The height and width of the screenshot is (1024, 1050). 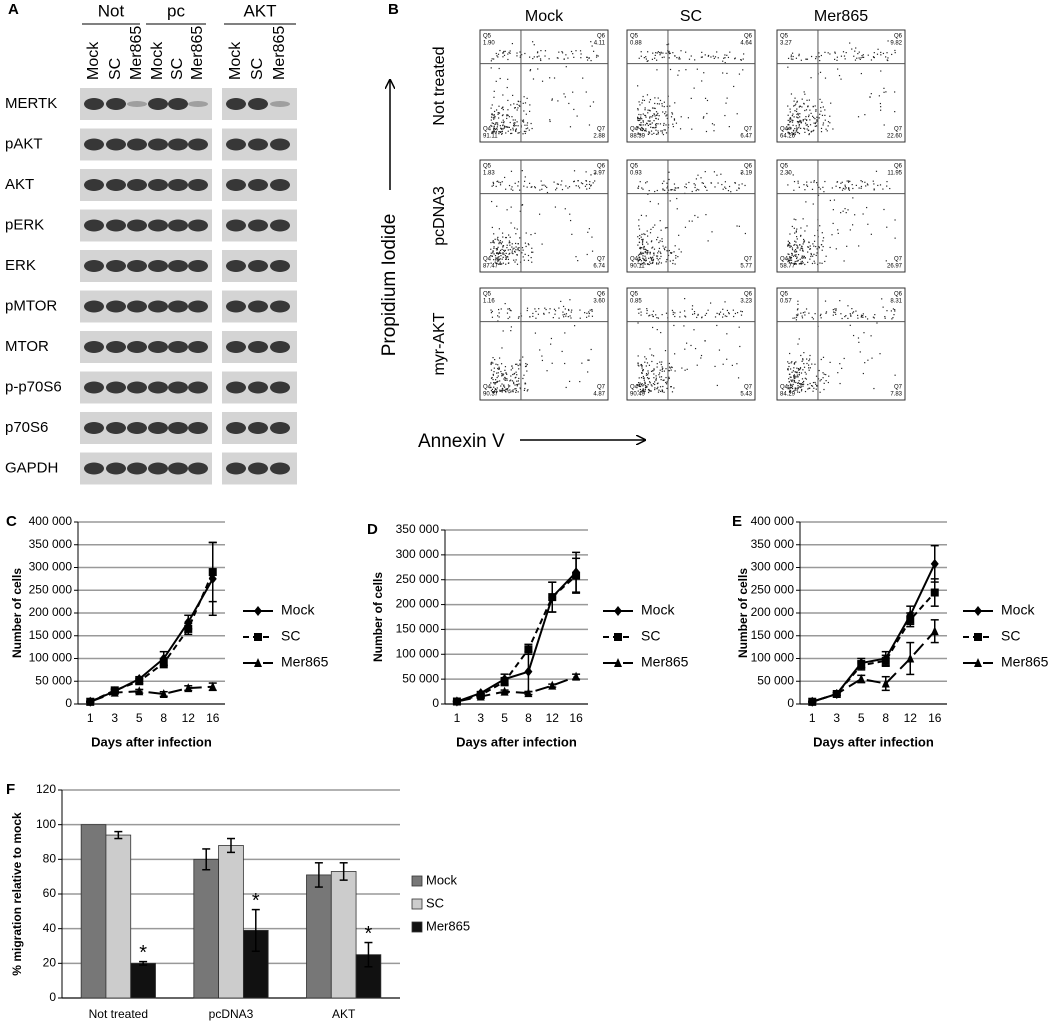 What do you see at coordinates (784, 167) in the screenshot?
I see `quadrant-name: Q5` at bounding box center [784, 167].